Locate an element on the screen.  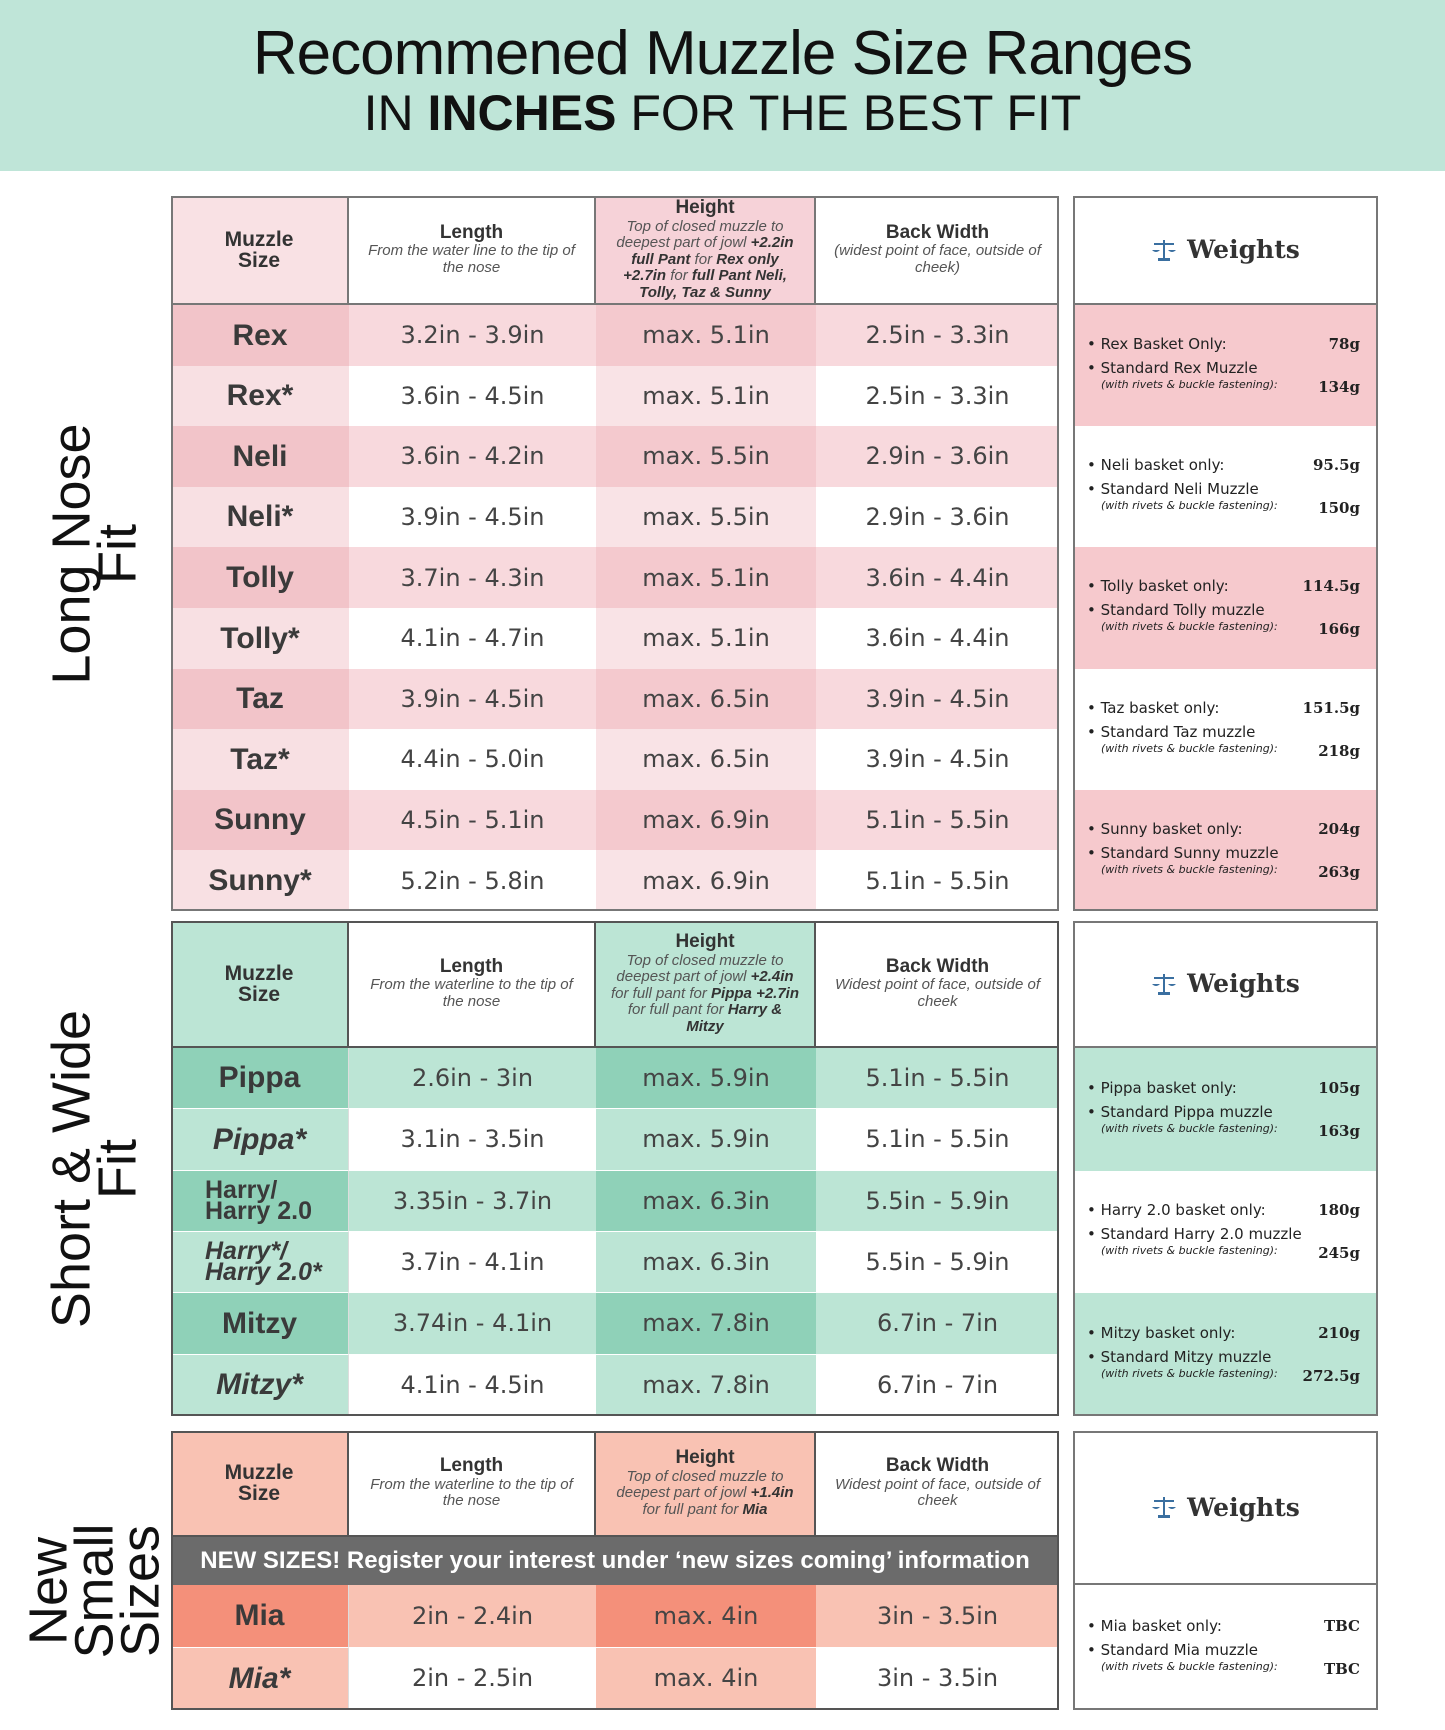
subtitle-post: FOR THE BEST FIT is located at coordinates (856, 113).